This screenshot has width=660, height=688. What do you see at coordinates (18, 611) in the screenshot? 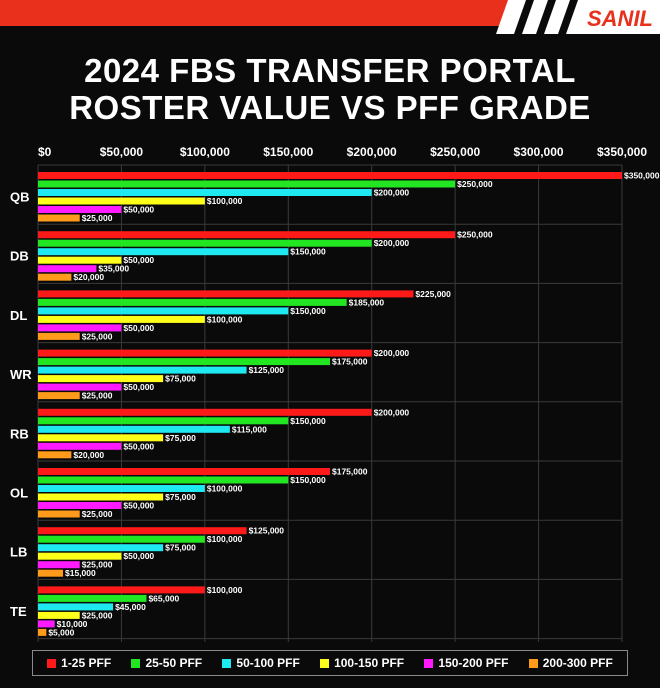
I see `category-label: TE` at bounding box center [18, 611].